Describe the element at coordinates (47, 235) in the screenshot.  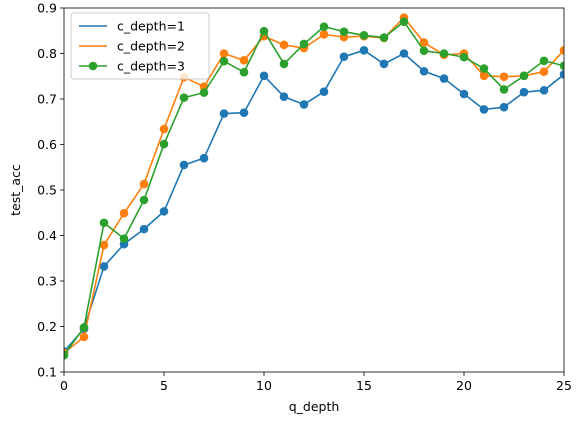
I see `y-tick-label: 0.4` at that location.